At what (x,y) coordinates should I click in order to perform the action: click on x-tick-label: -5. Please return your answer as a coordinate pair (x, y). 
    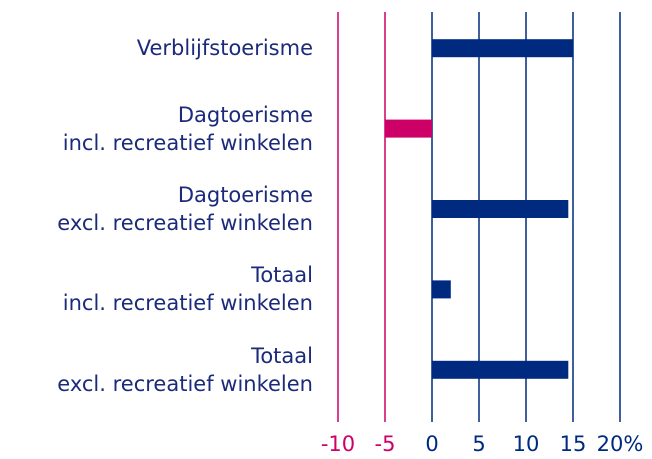
    Looking at the image, I should click on (385, 444).